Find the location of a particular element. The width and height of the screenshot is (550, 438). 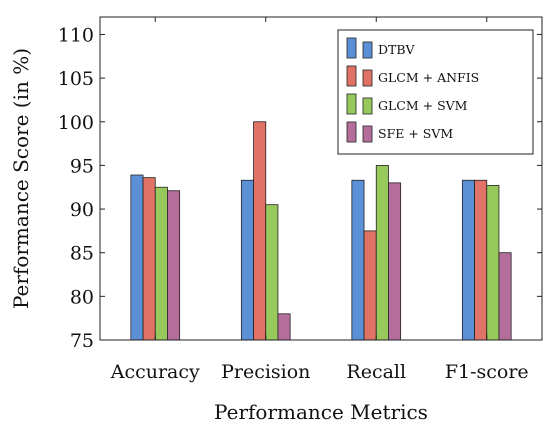

bar-f1-score-glcm-anfis is located at coordinates (481, 260).